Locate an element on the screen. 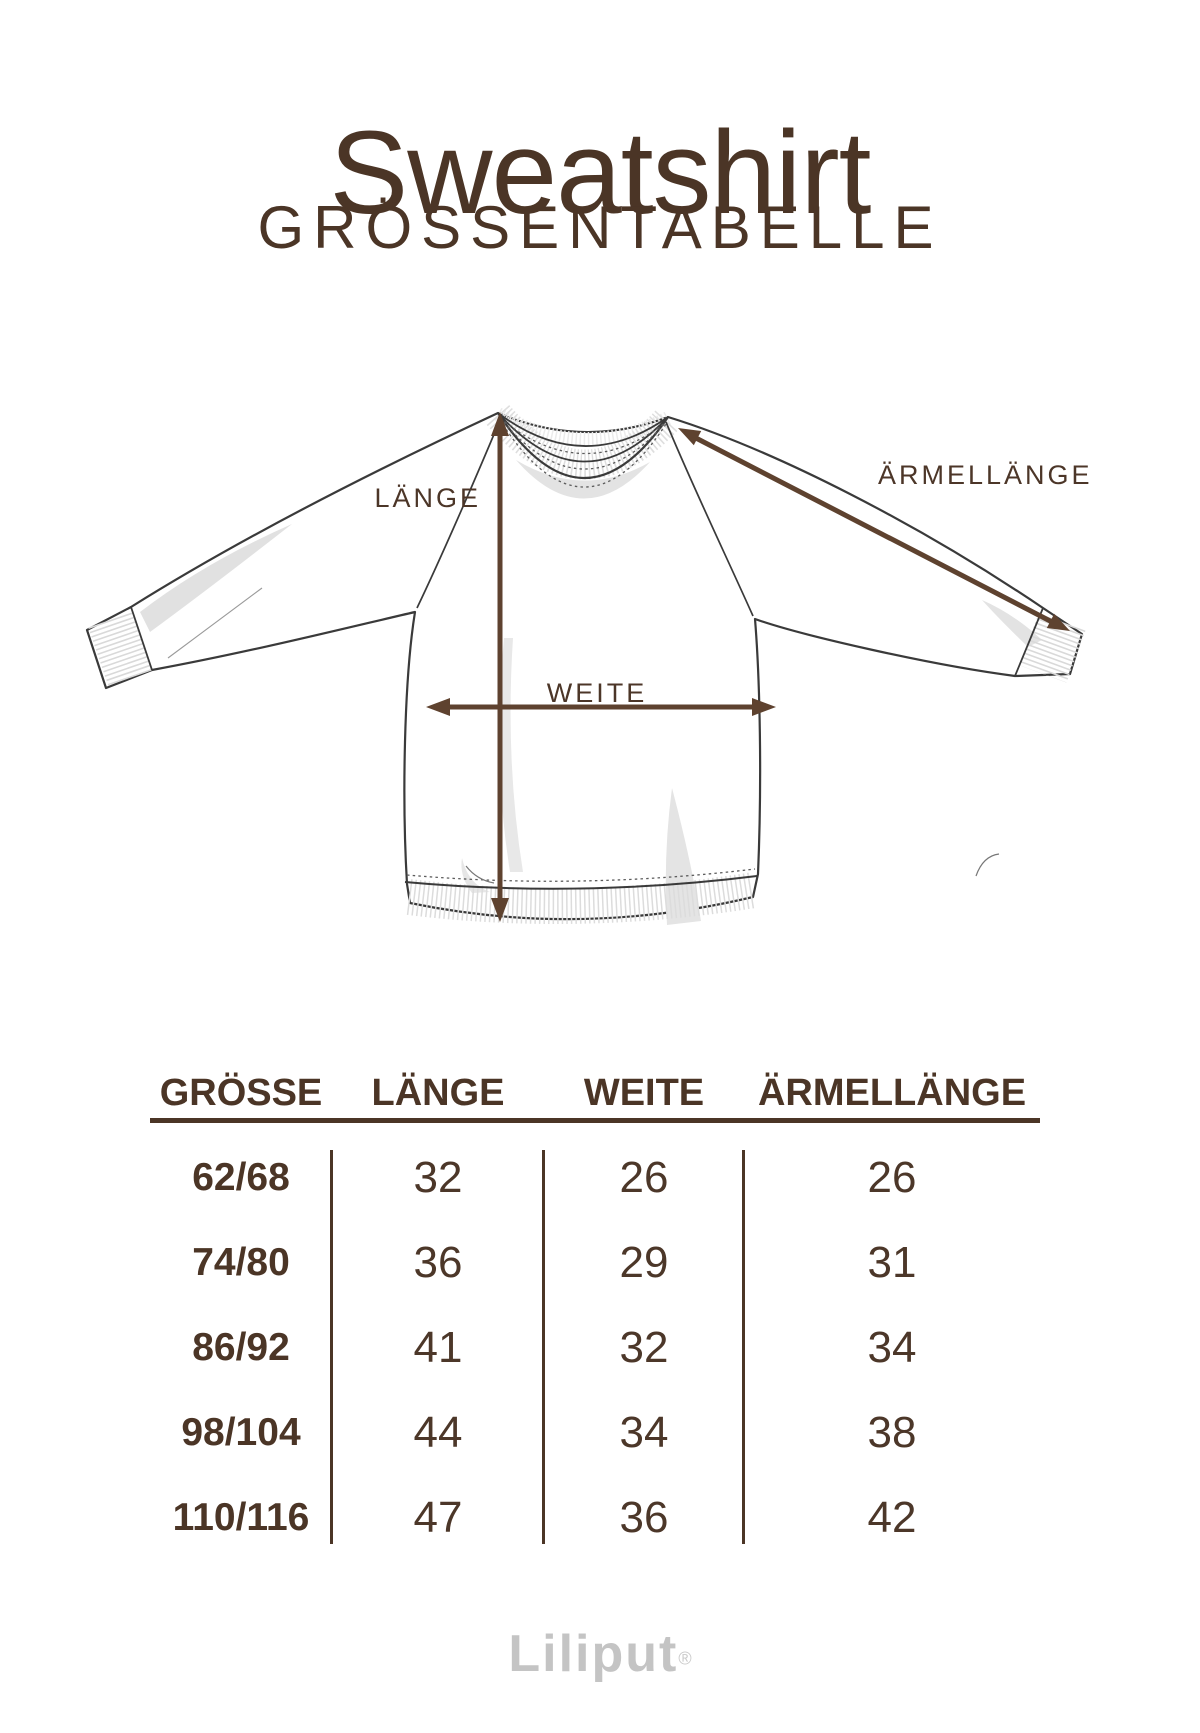 The image size is (1200, 1733). weite-cell: 34 is located at coordinates (644, 1432).